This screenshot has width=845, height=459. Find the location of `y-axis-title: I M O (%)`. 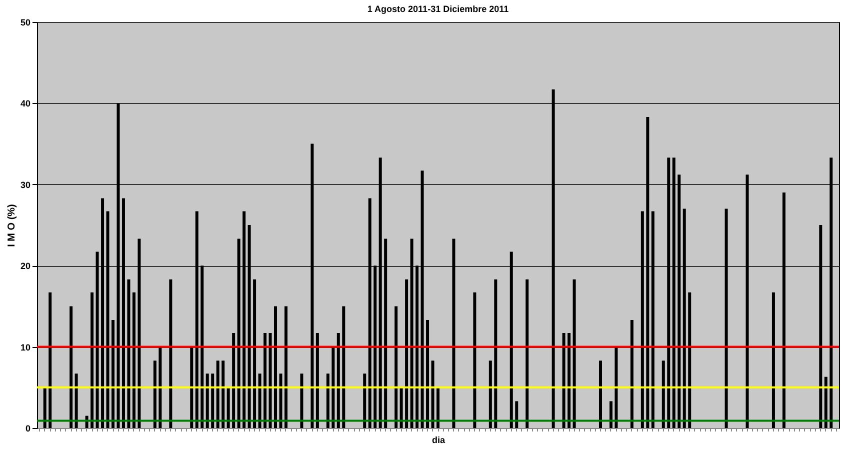

y-axis-title: I M O (%) is located at coordinates (12, 225).